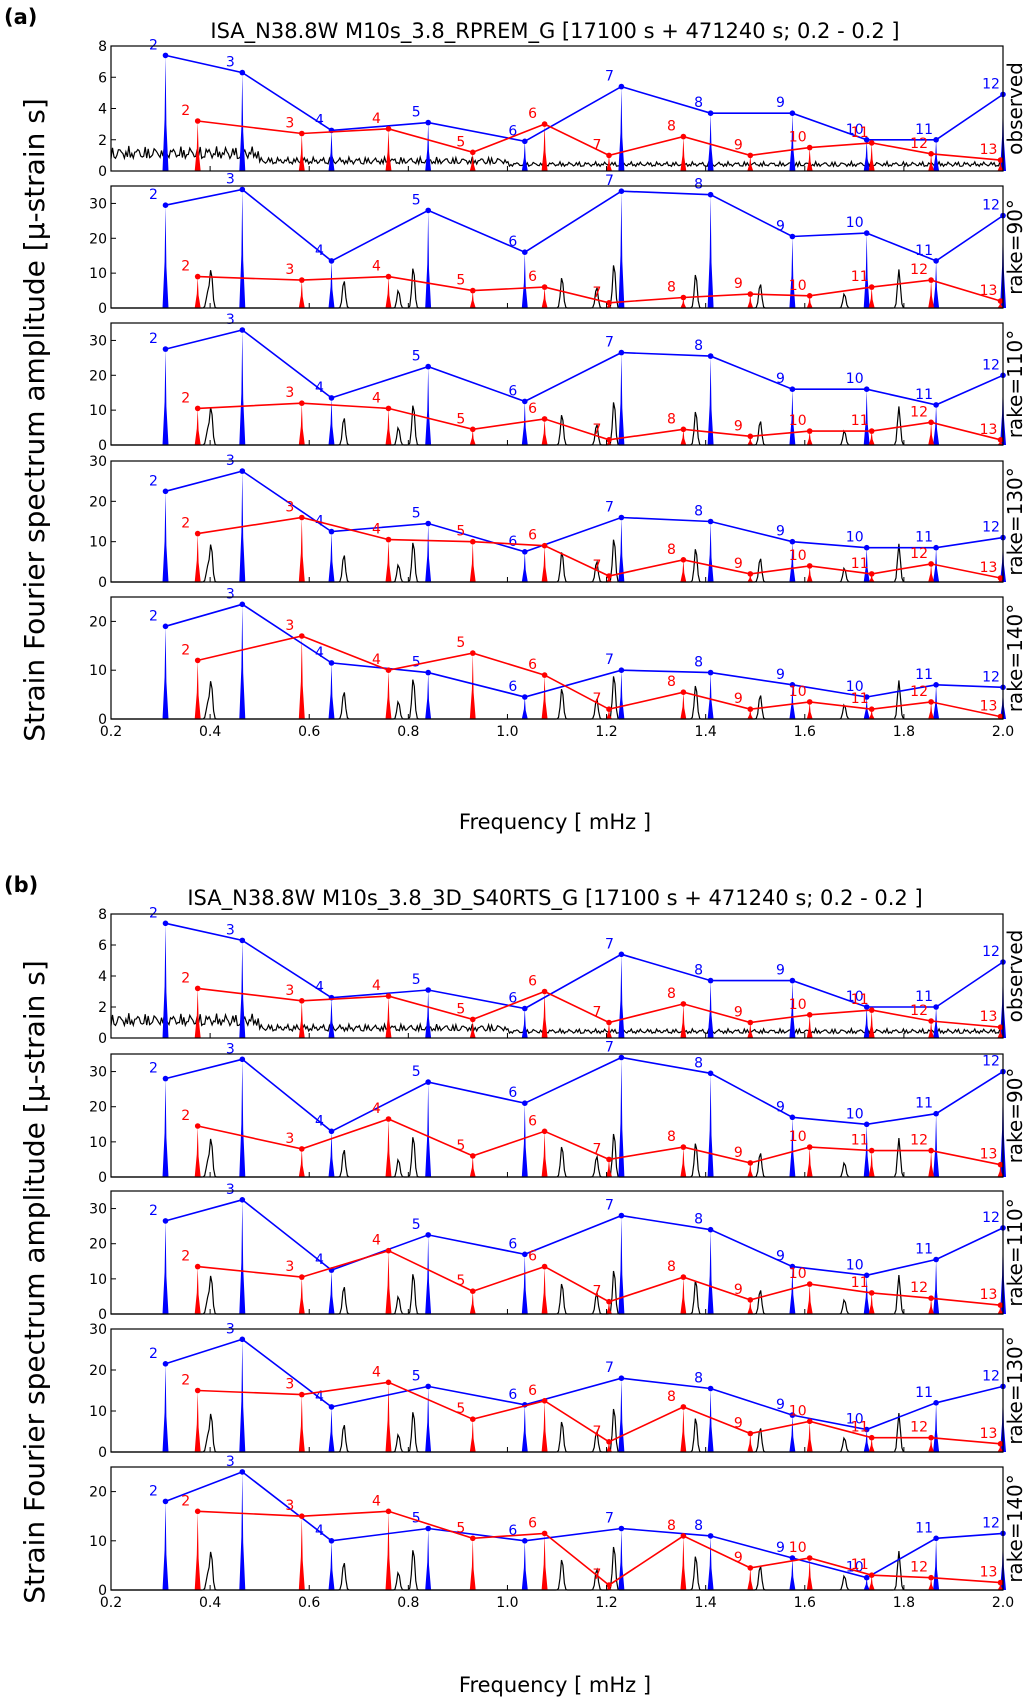 This screenshot has height=1701, width=1028. What do you see at coordinates (609, 944) in the screenshot?
I see `blue-mode-label: 7` at bounding box center [609, 944].